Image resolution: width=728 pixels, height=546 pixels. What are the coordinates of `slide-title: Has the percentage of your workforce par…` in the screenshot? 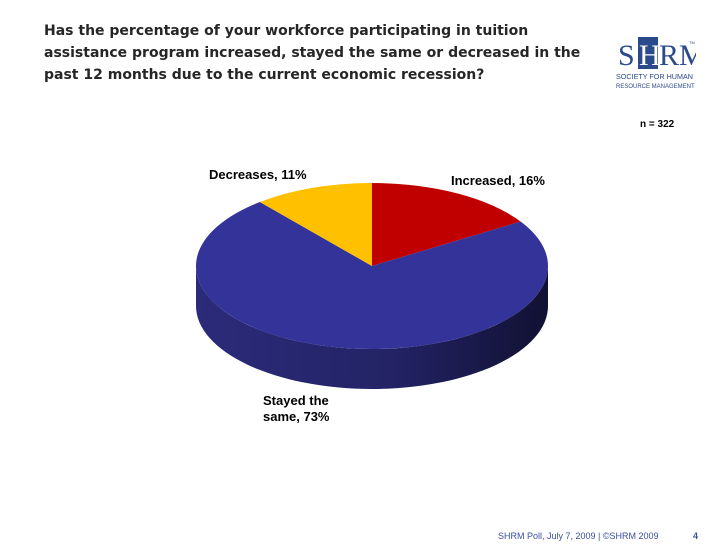 It's located at (312, 53).